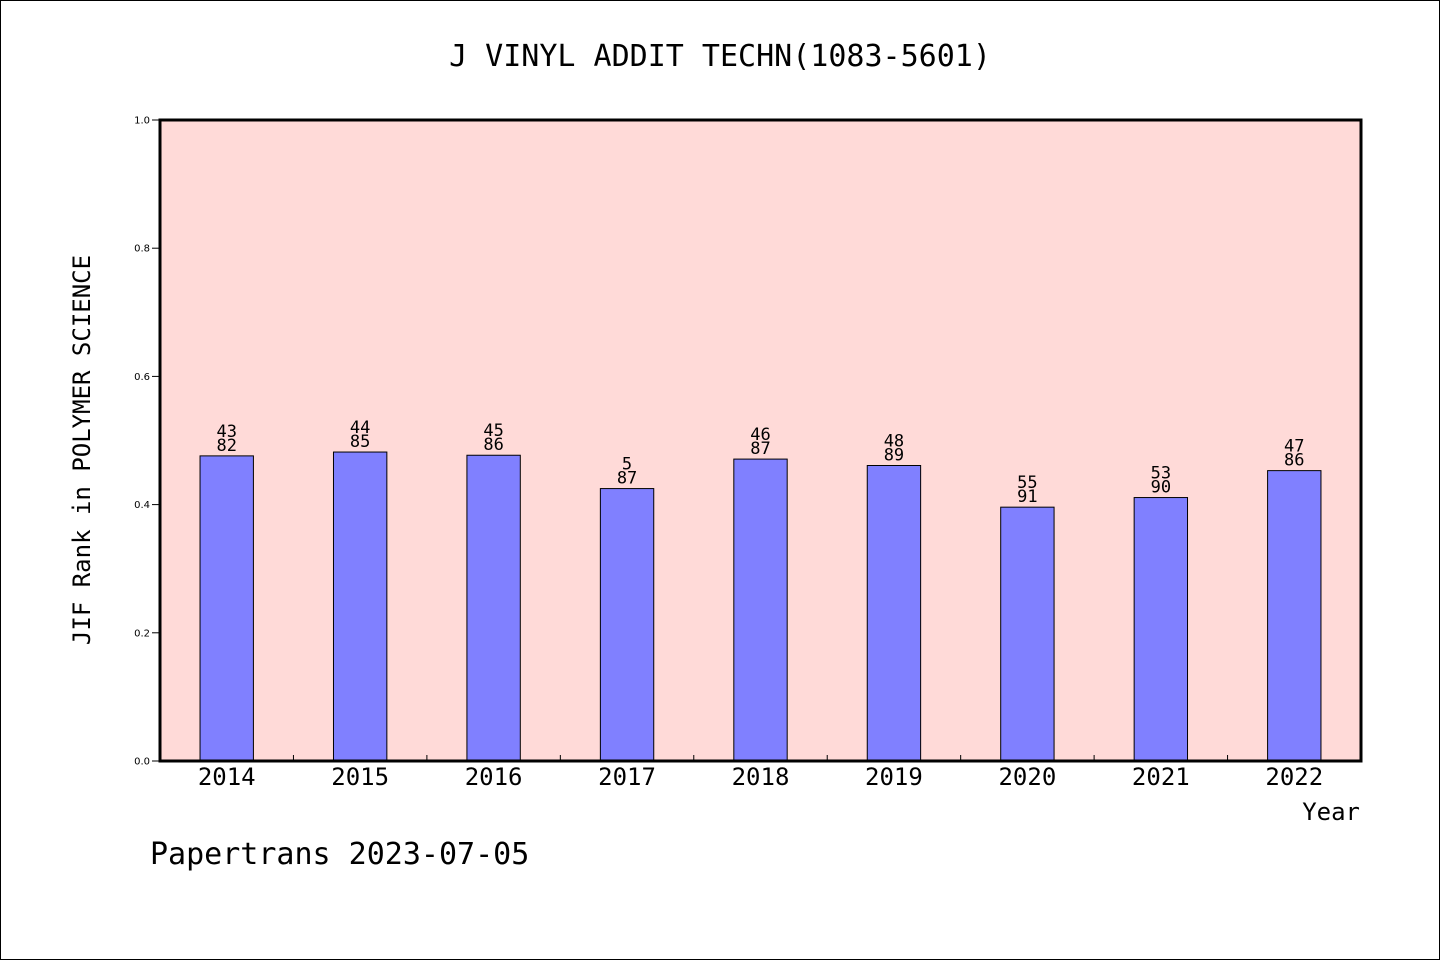 Image resolution: width=1440 pixels, height=960 pixels. Describe the element at coordinates (226, 608) in the screenshot. I see `bar-2014` at that location.